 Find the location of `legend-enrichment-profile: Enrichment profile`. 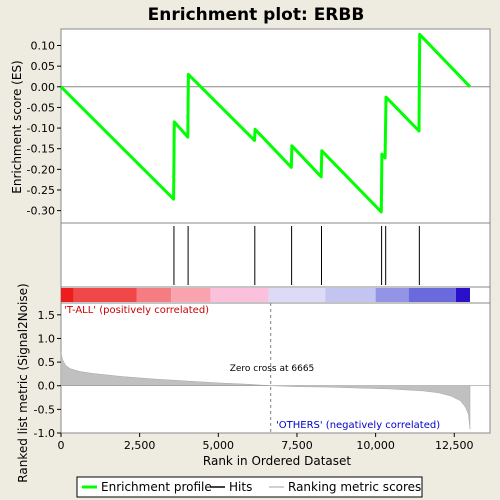

legend-enrichment-profile: Enrichment profile is located at coordinates (156, 487).